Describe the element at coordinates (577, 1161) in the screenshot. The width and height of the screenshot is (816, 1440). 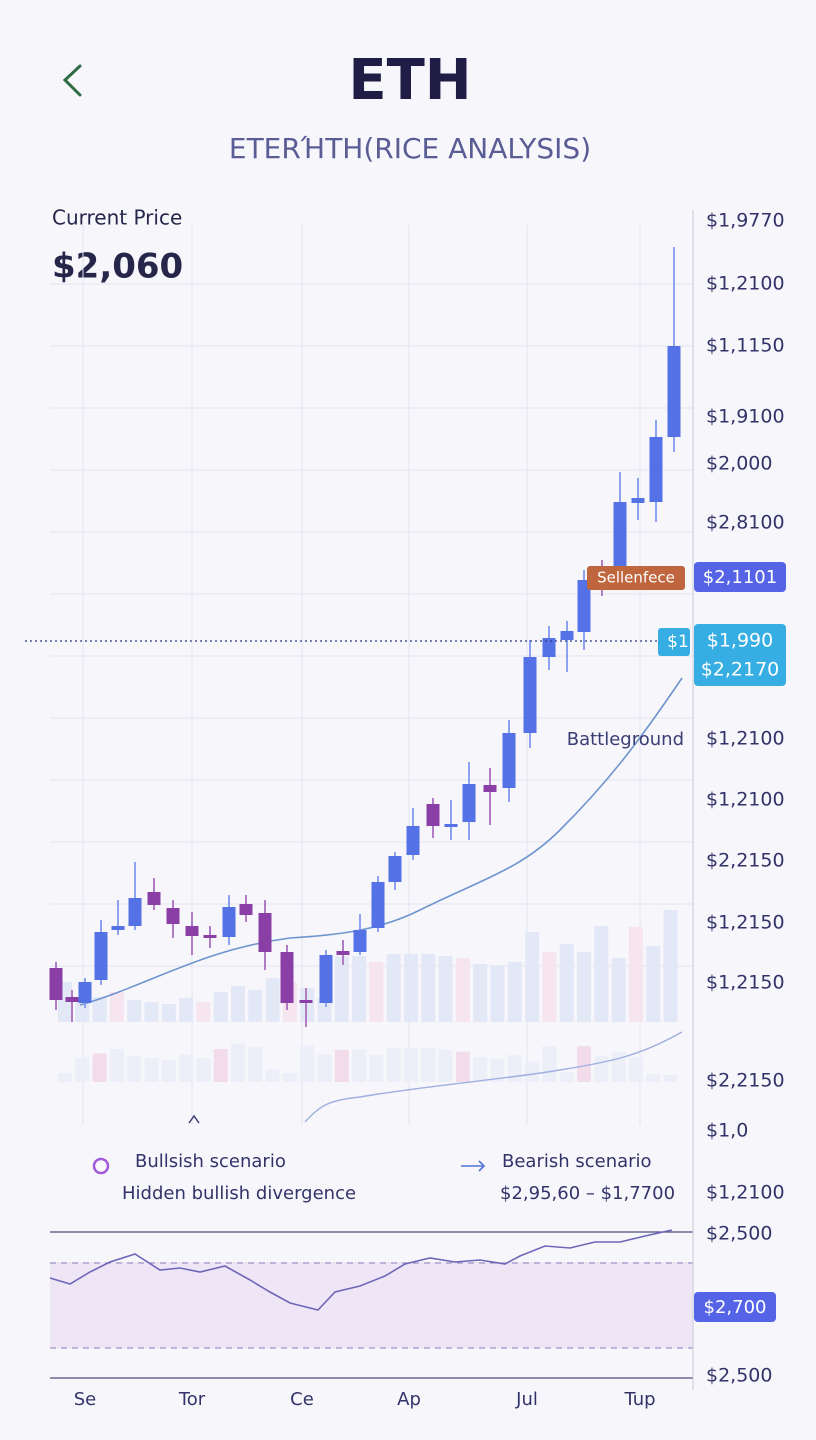
I see `legend-bearish: Bearish scenario` at that location.